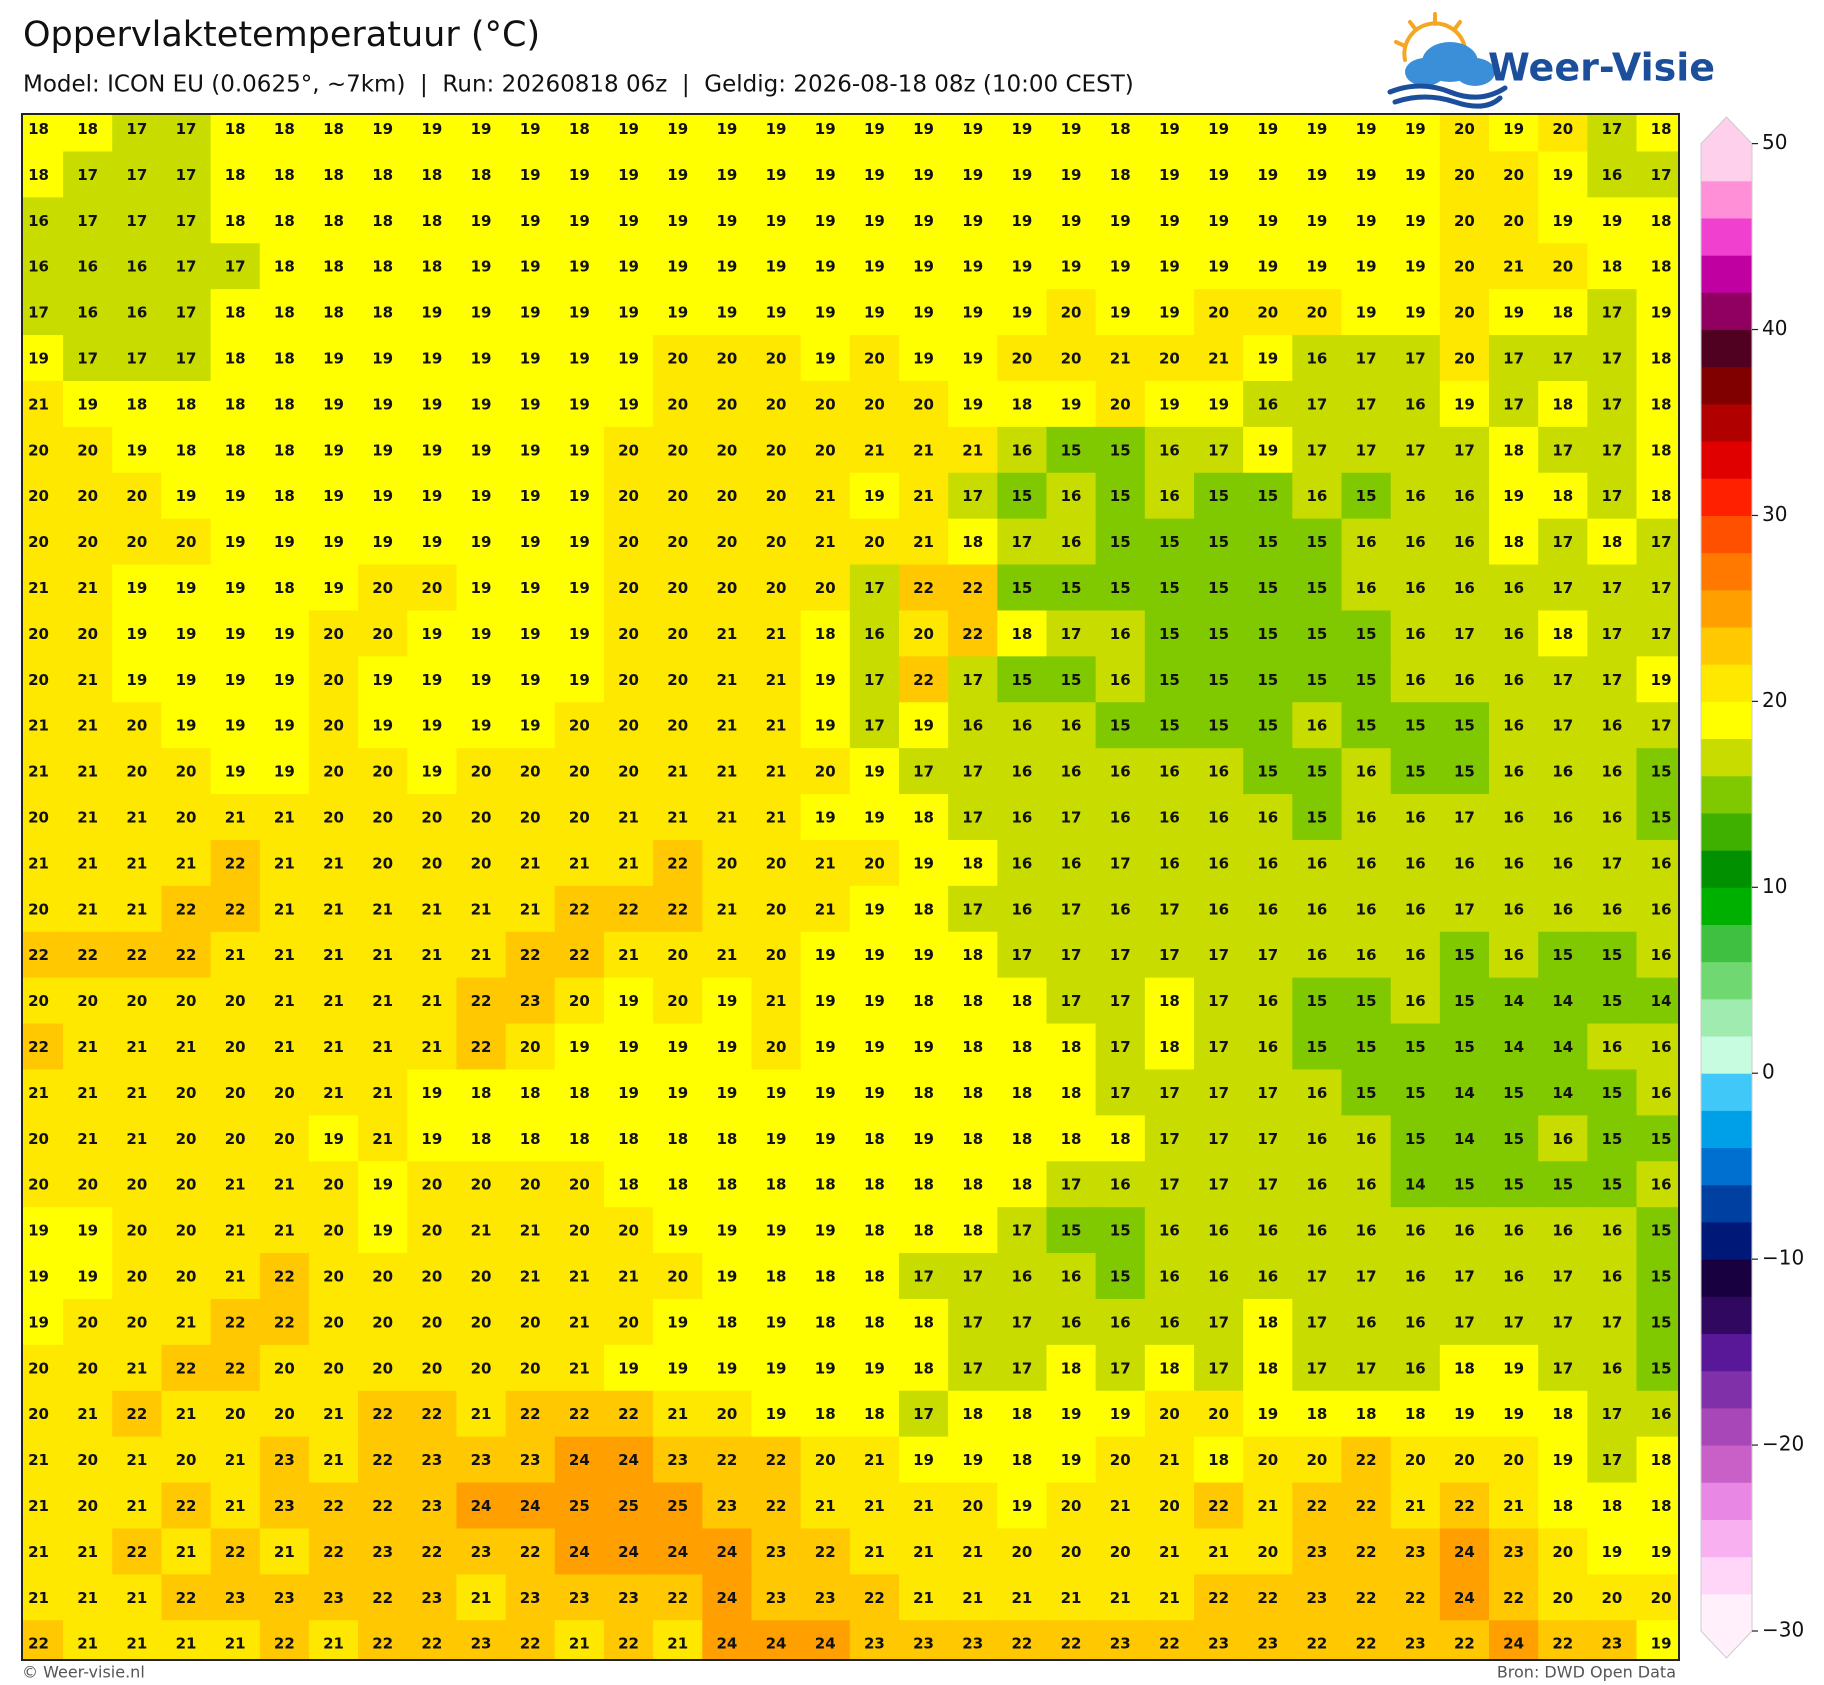  I want to click on temperature-label: 14, so click(1464, 1093).